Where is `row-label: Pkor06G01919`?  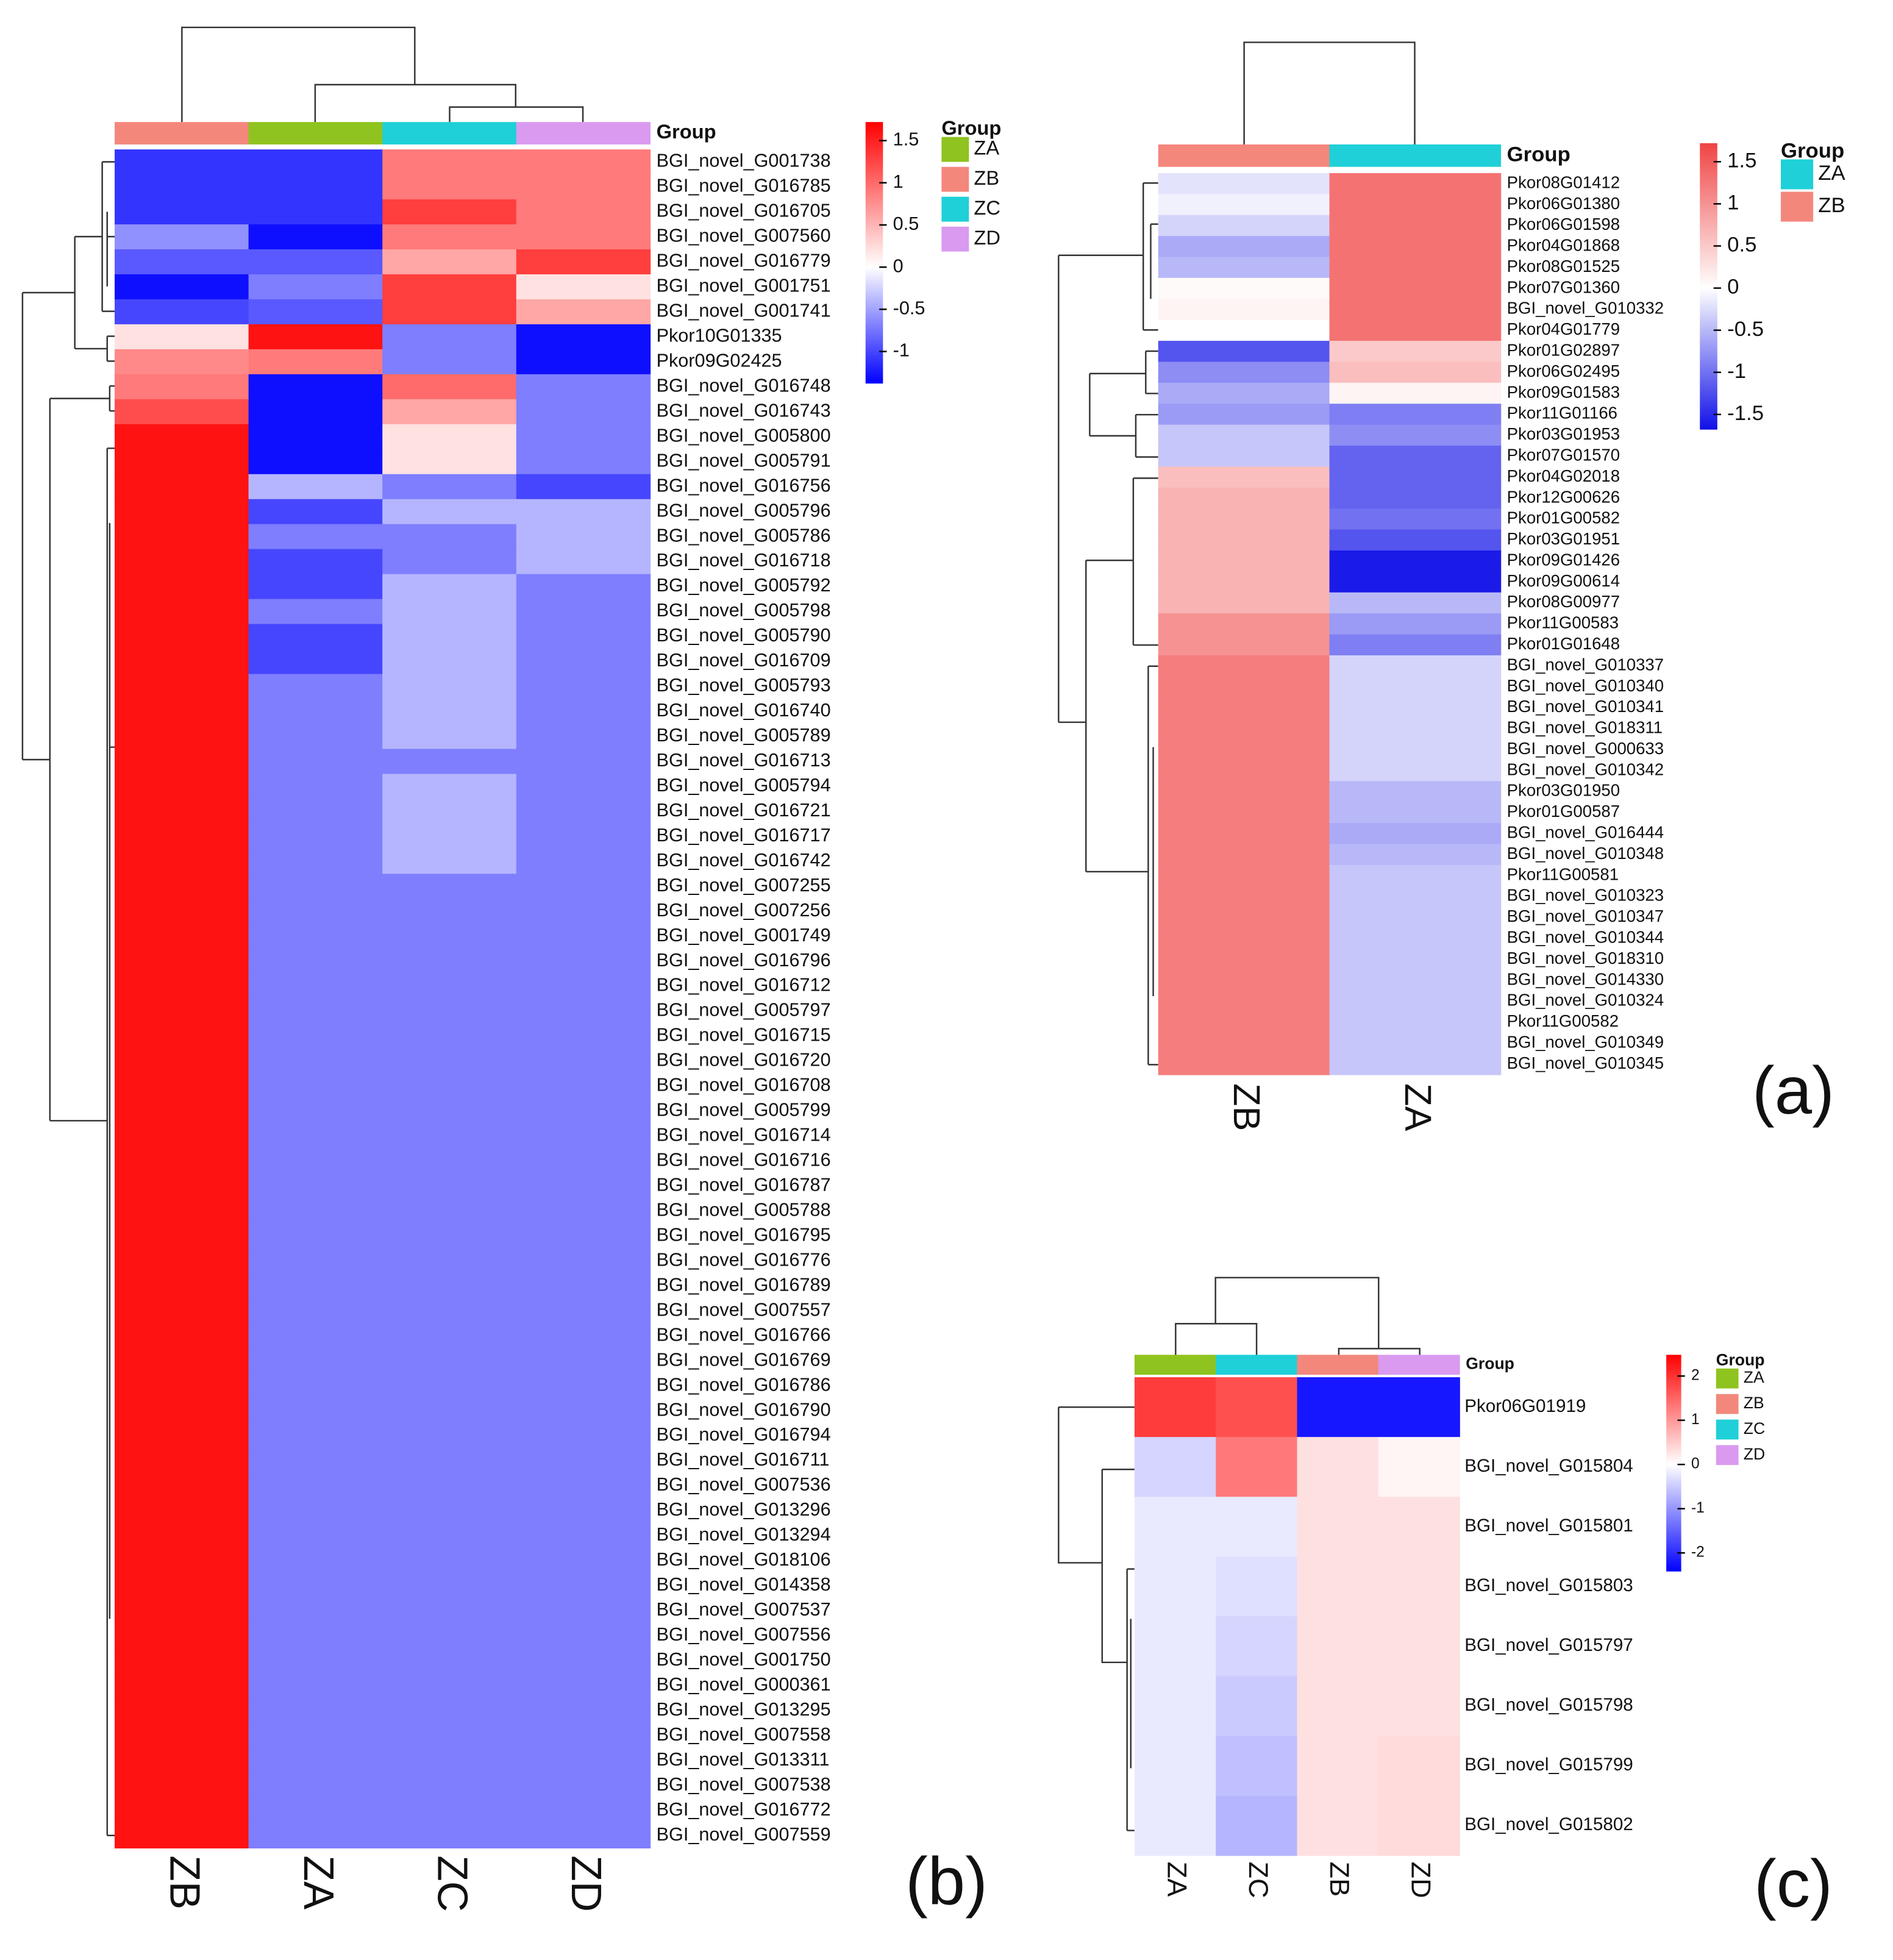
row-label: Pkor06G01919 is located at coordinates (1525, 1406).